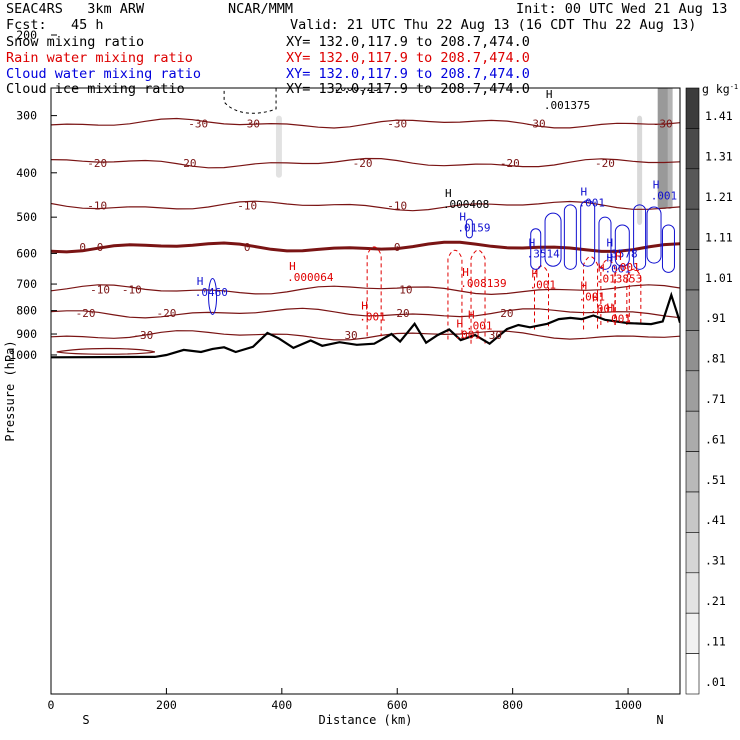 Image resolution: width=740 pixels, height=740 pixels. What do you see at coordinates (567, 105) in the screenshot?
I see `maximum-value-label: .001375` at bounding box center [567, 105].